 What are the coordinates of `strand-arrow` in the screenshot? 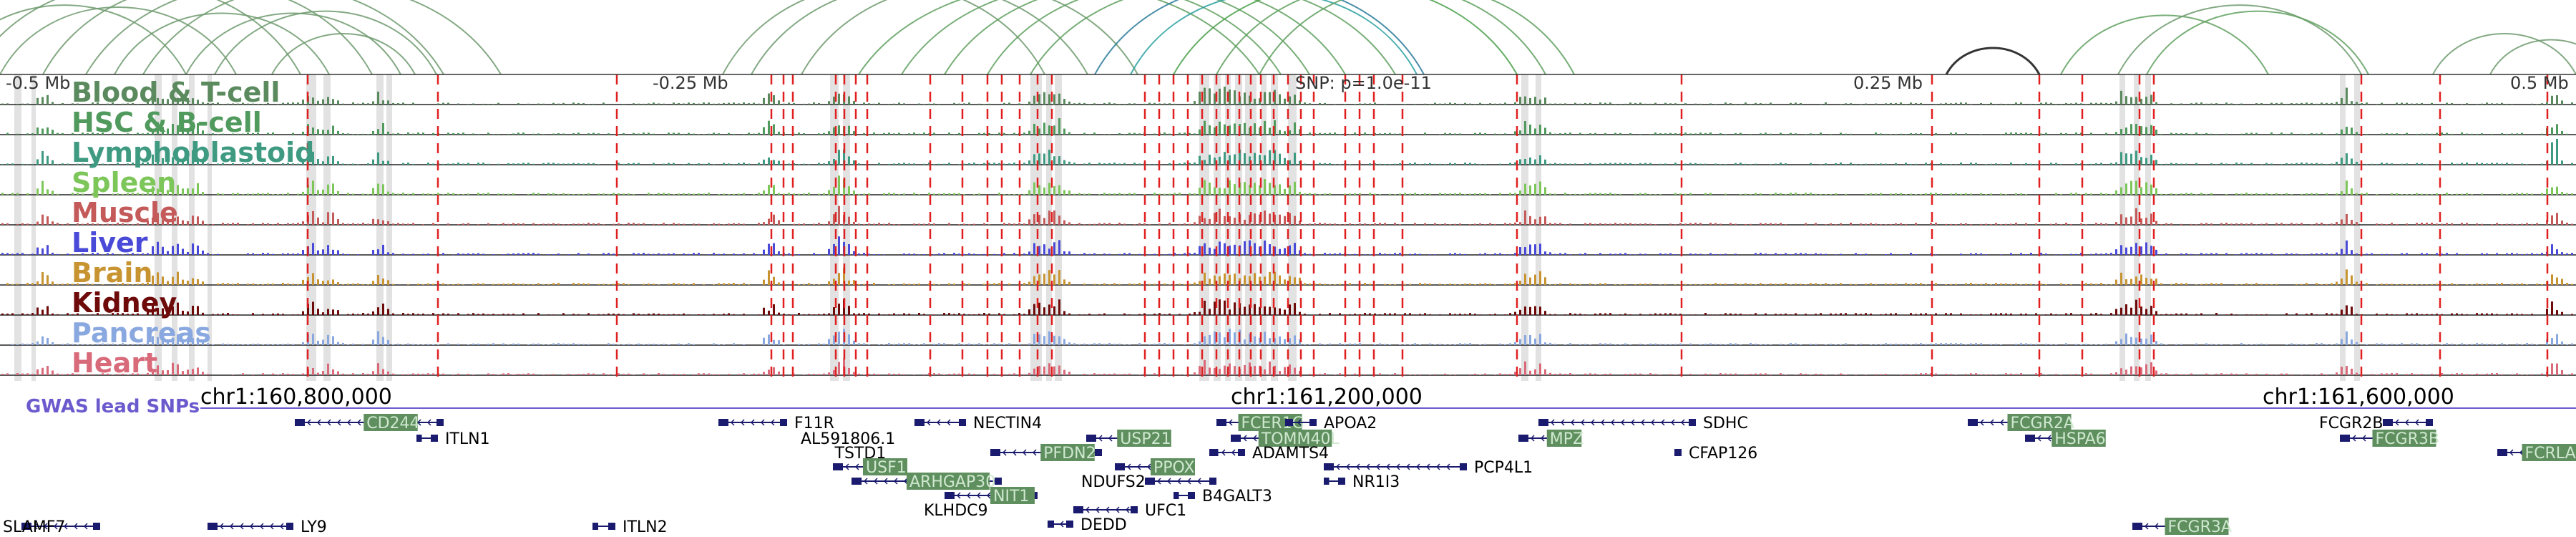 It's located at (75, 526).